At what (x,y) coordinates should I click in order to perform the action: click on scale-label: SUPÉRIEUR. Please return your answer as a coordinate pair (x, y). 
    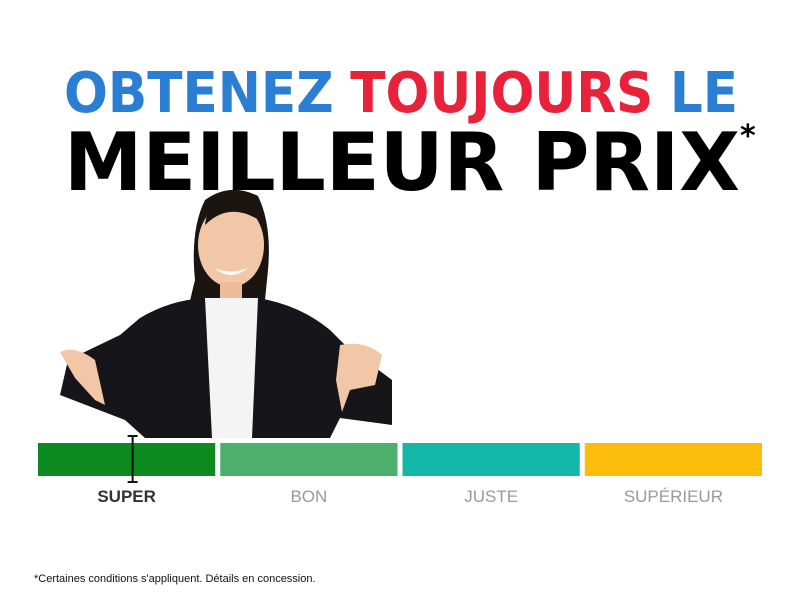
    Looking at the image, I should click on (673, 496).